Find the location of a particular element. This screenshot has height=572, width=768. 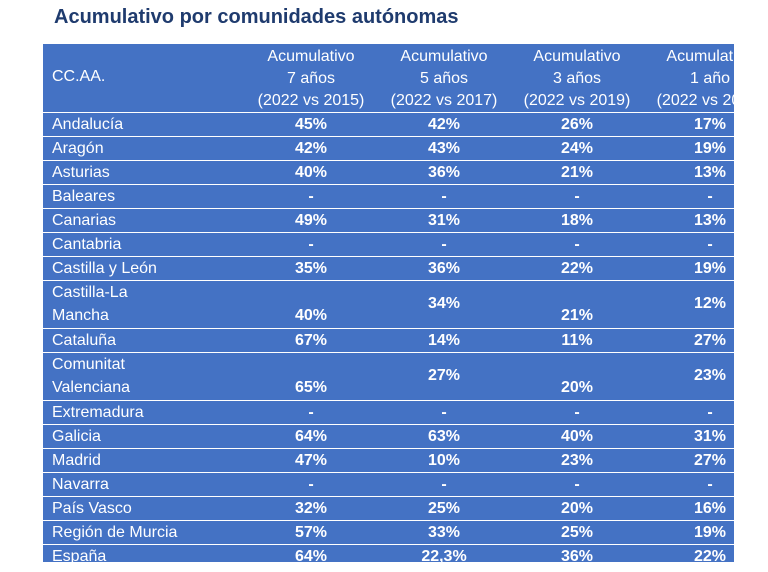

row-name: Canarias is located at coordinates (84, 220).